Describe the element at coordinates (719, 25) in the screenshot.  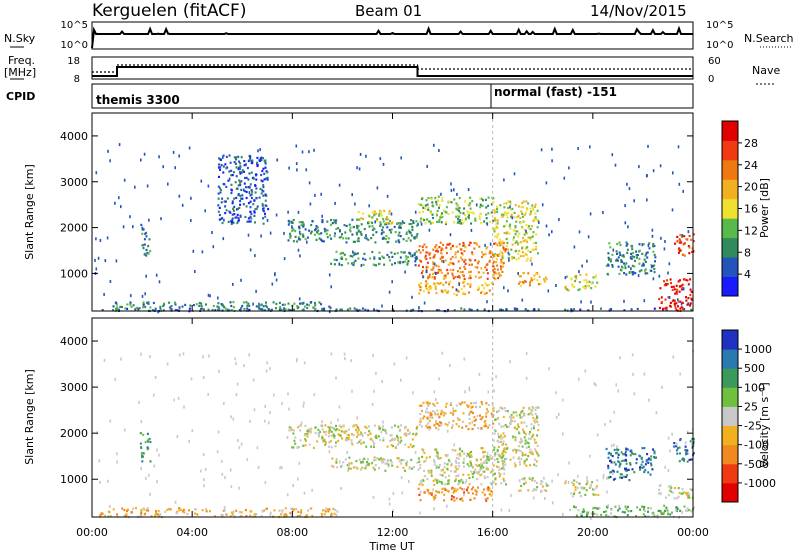
I see `noise-ytick-top-right: 10^5` at that location.